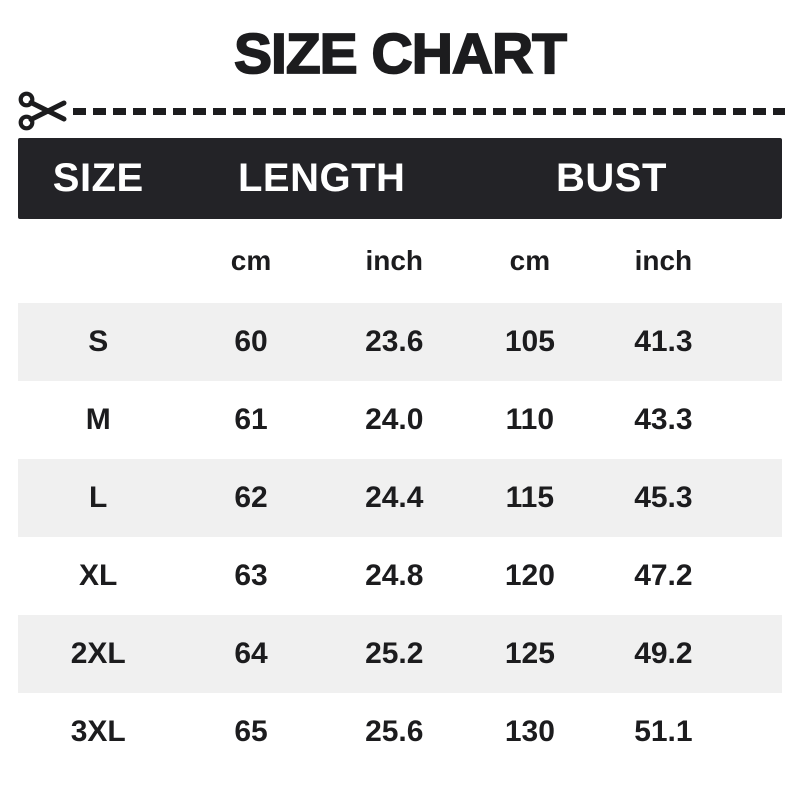  What do you see at coordinates (529, 653) in the screenshot?
I see `bust-cm-cell: 125` at bounding box center [529, 653].